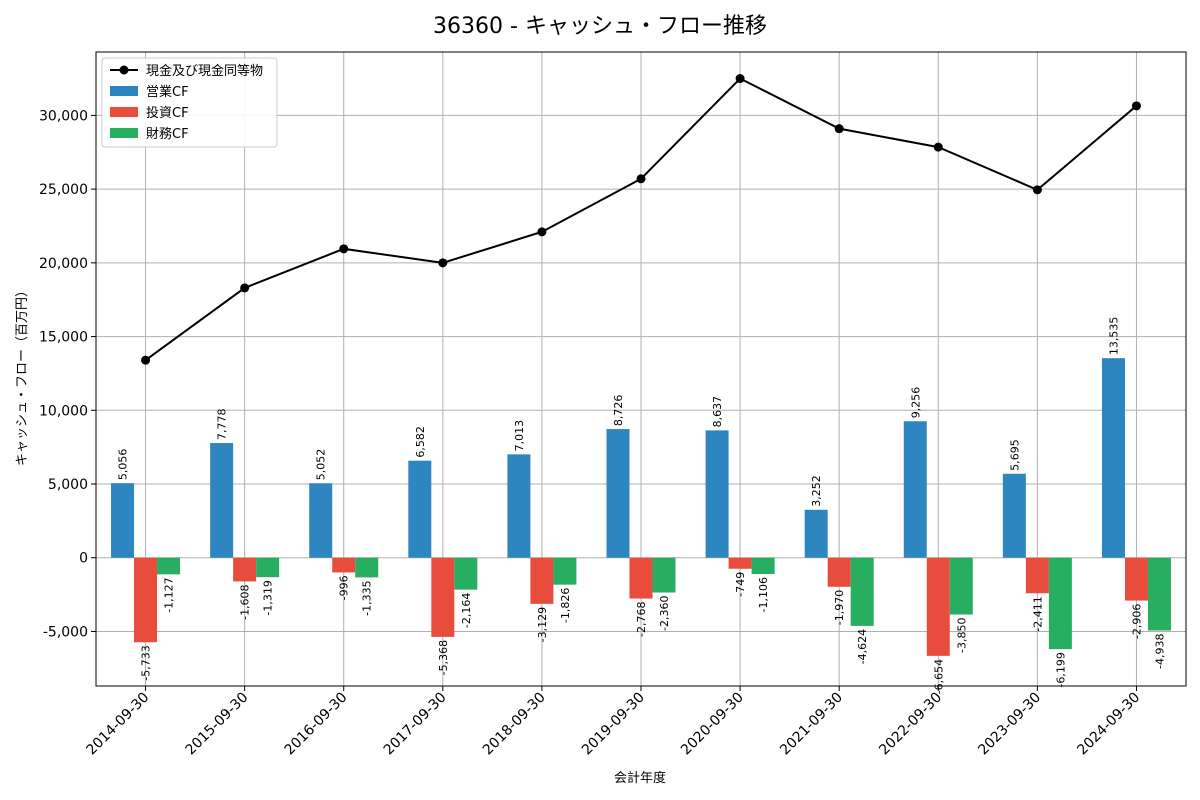 The image size is (1200, 800). Describe the element at coordinates (268, 597) in the screenshot. I see `bar-value-label: -1,319` at that location.